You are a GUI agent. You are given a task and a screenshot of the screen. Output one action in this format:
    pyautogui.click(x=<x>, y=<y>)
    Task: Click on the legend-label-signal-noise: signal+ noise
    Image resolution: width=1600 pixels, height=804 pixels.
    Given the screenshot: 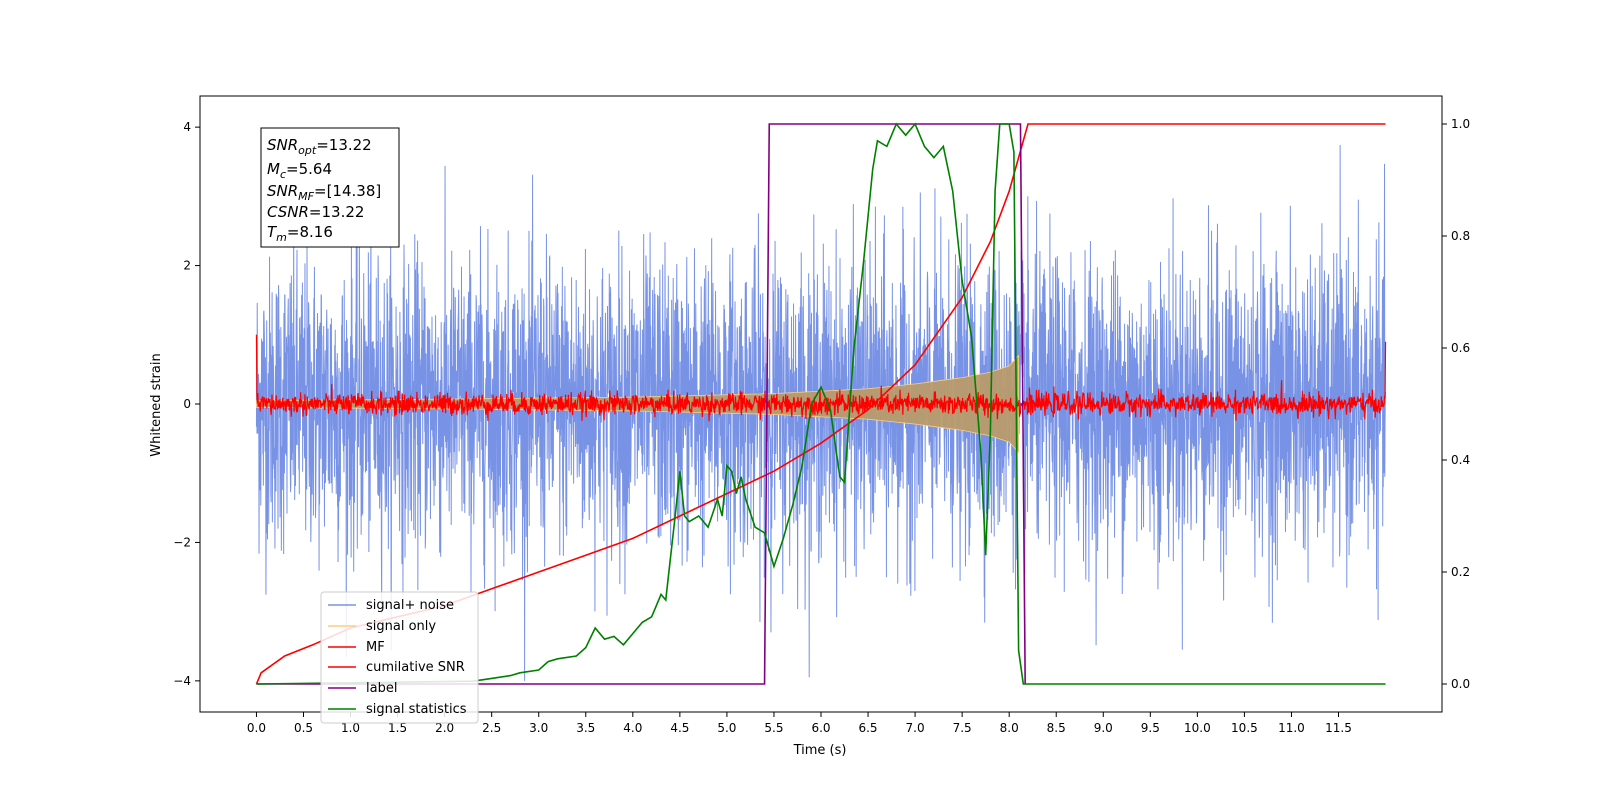 What is the action you would take?
    pyautogui.click(x=410, y=605)
    